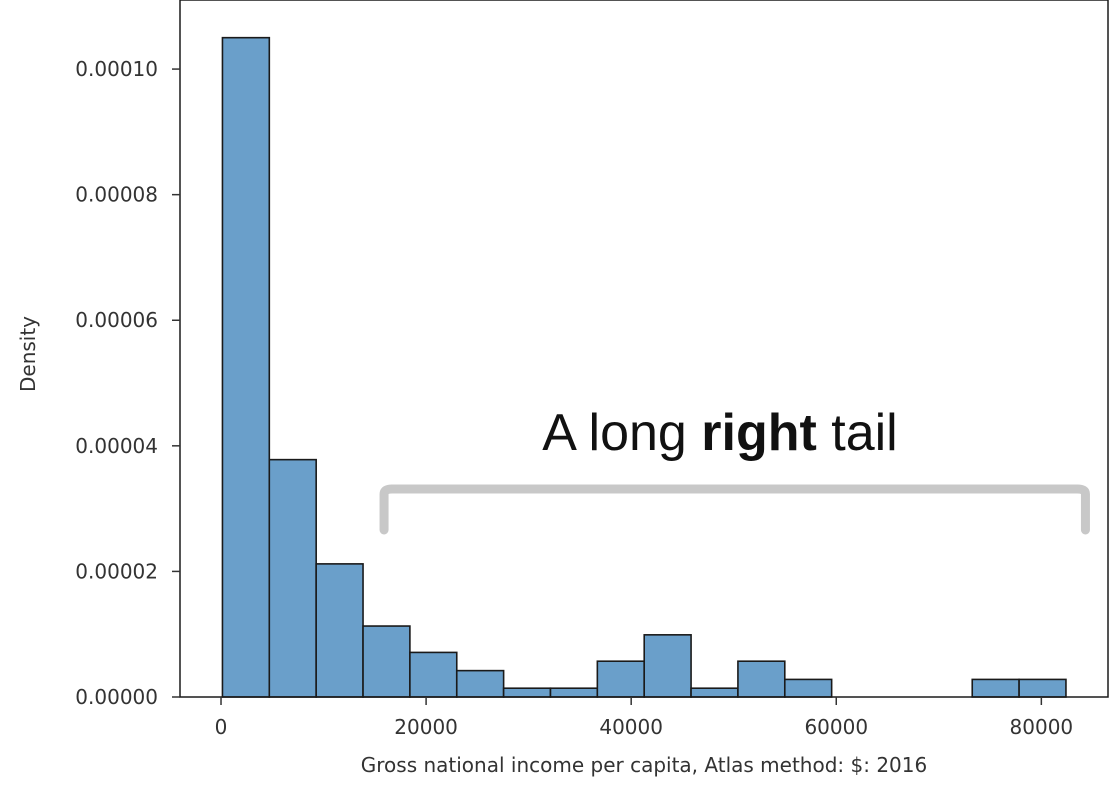 This screenshot has width=1112, height=788. I want to click on annotation-text: A long right tail, so click(719, 433).